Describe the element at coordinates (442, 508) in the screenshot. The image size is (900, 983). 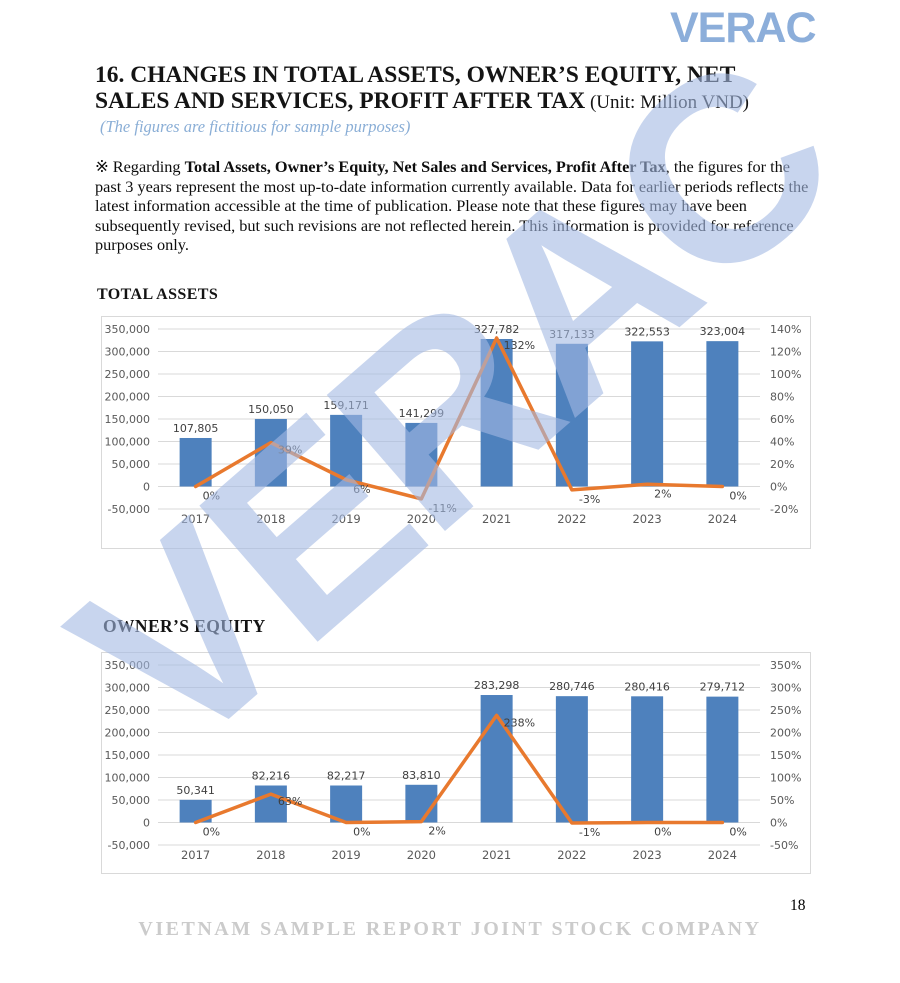
I see `svg-text: -11%` at that location.